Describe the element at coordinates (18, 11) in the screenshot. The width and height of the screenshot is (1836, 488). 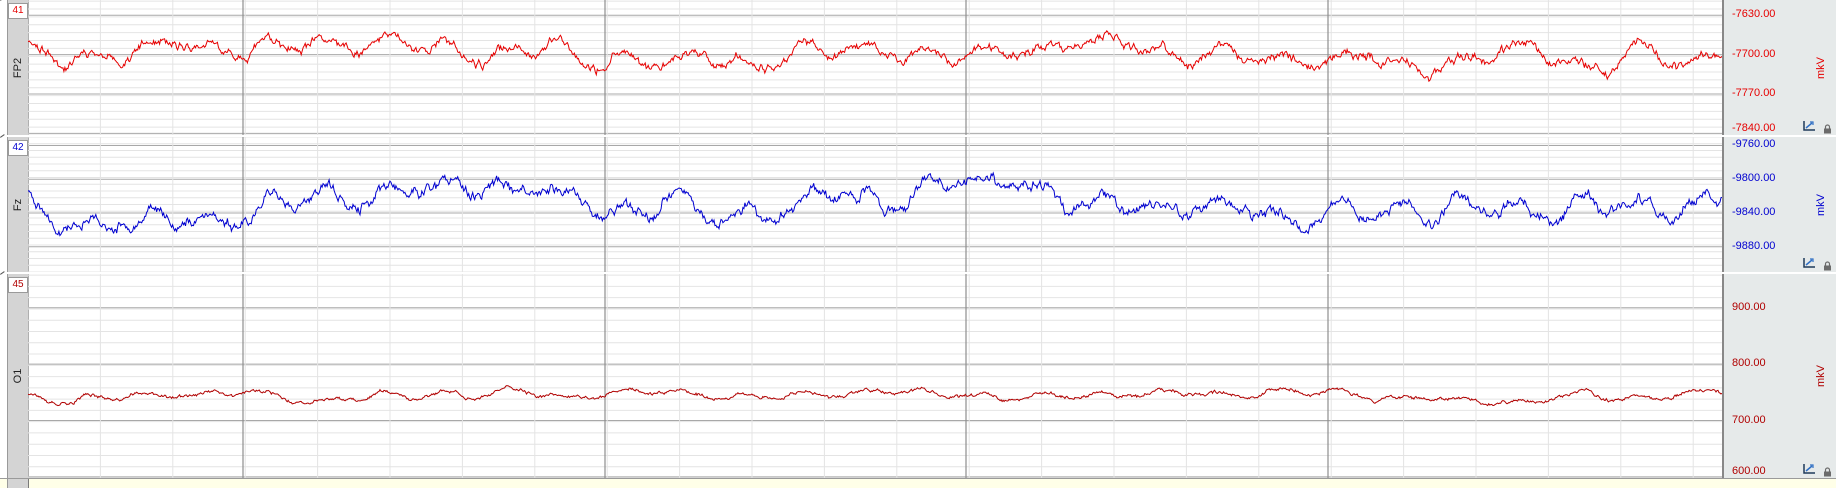
I see `channel-number-badge: 41` at that location.